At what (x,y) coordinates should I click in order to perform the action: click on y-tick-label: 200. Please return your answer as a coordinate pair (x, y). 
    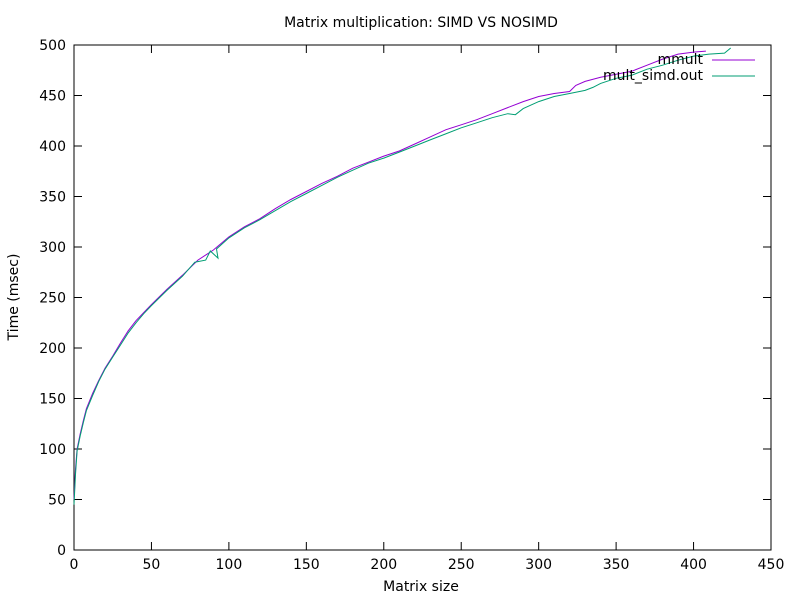
    Looking at the image, I should click on (52, 349).